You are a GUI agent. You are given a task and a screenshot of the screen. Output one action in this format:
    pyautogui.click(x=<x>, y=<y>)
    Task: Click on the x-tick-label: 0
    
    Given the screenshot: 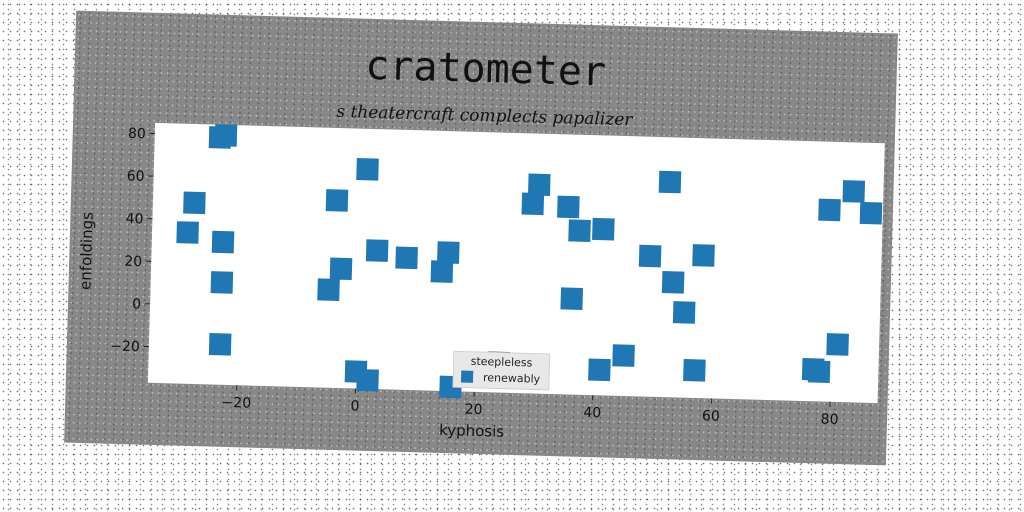 What is the action you would take?
    pyautogui.click(x=354, y=406)
    